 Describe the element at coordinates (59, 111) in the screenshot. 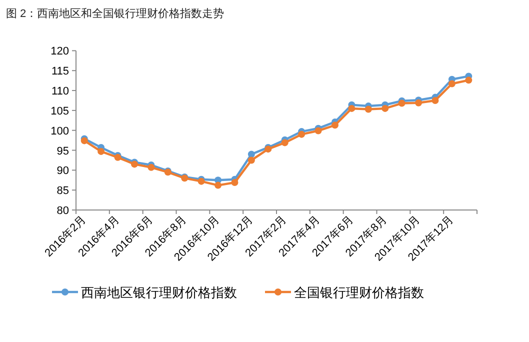

I see `y-tick-label: 105` at that location.